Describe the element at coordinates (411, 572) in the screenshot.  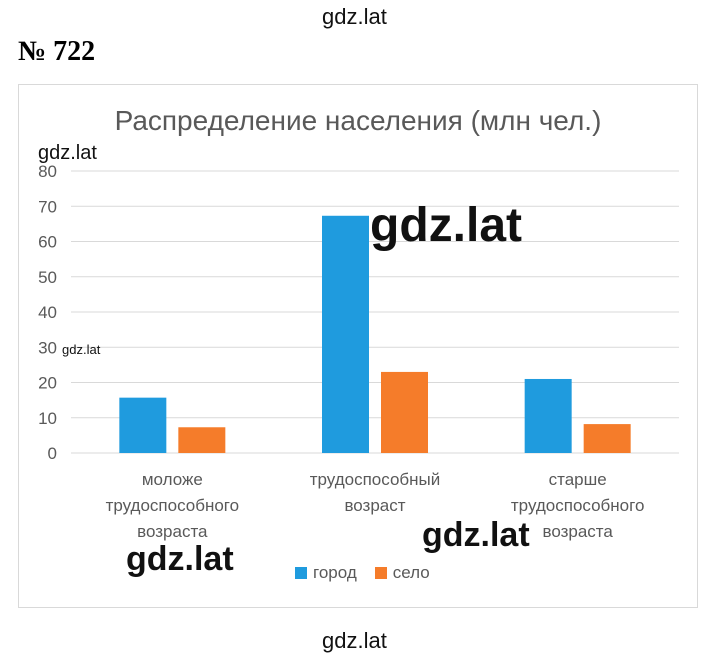
I see `legend-label-village: село` at that location.